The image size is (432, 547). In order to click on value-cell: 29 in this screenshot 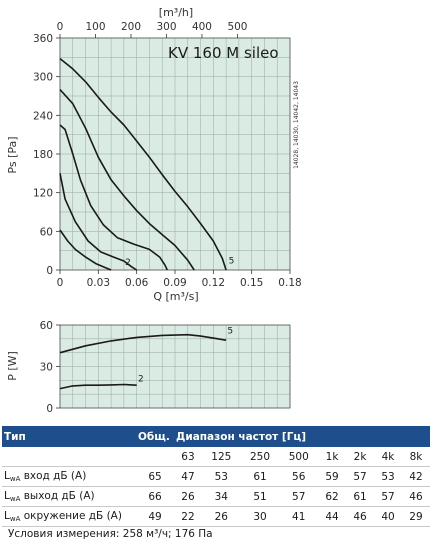, I will do `click(415, 516)`.